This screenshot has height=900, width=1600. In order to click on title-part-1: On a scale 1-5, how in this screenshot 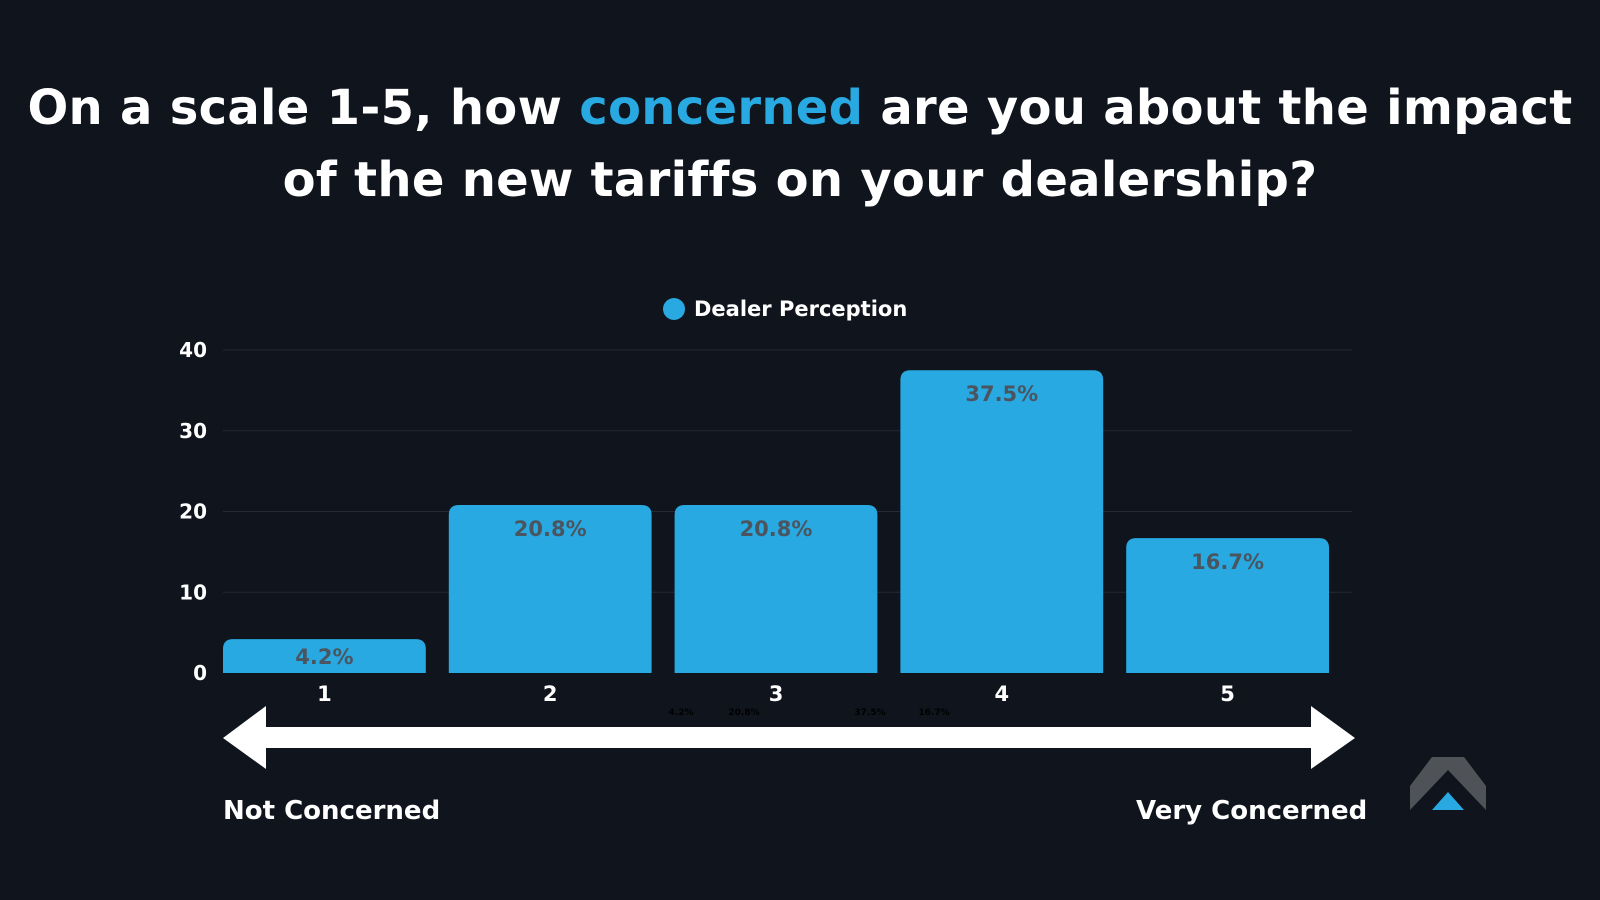, I will do `click(303, 108)`.